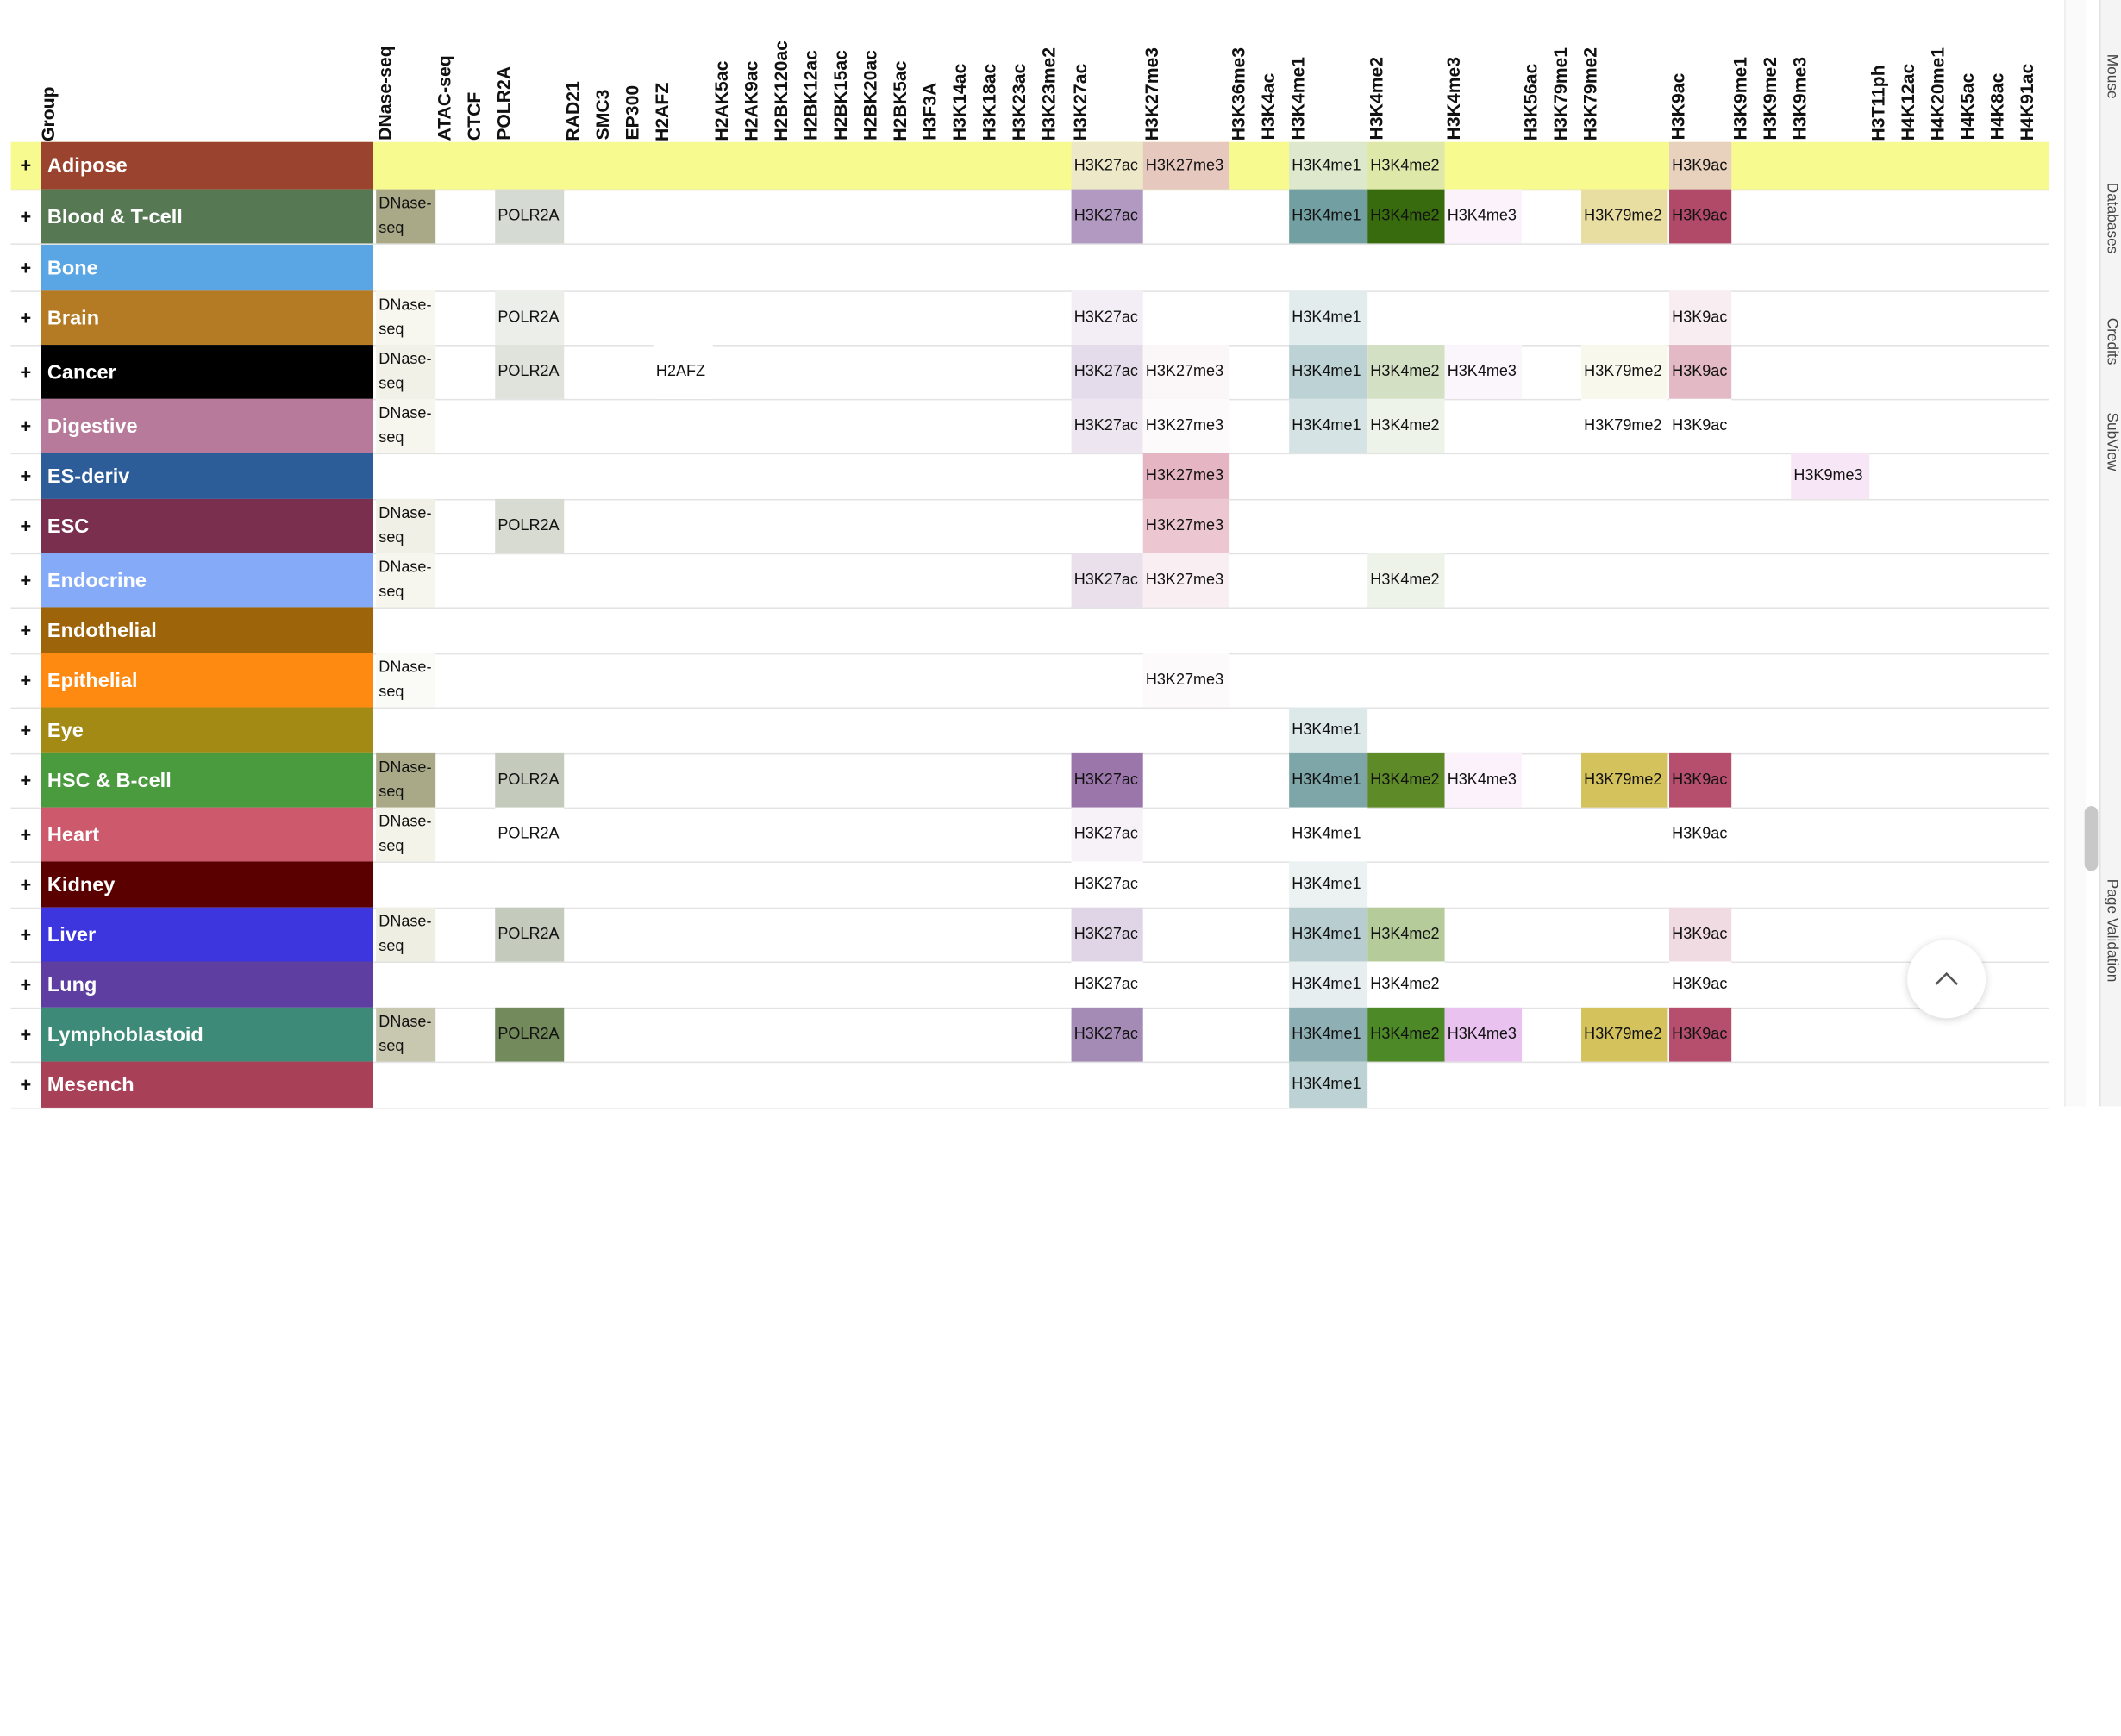 Image resolution: width=2121 pixels, height=1736 pixels. I want to click on table-row: + ESC DNase-seq POLR2A H3K27me3, so click(1029, 526).